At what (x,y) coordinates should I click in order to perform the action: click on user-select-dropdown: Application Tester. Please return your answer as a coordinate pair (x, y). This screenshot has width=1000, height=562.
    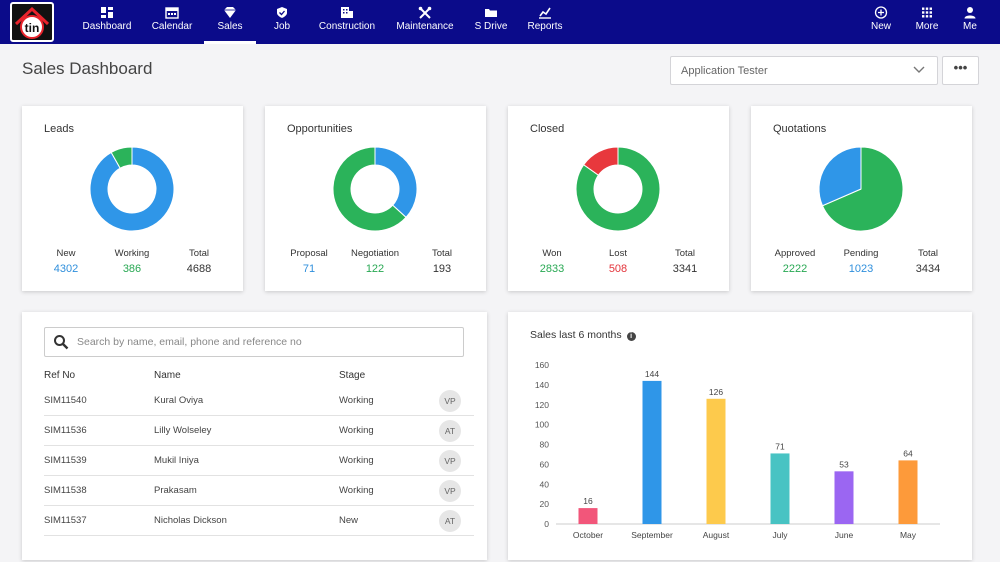
    Looking at the image, I should click on (804, 70).